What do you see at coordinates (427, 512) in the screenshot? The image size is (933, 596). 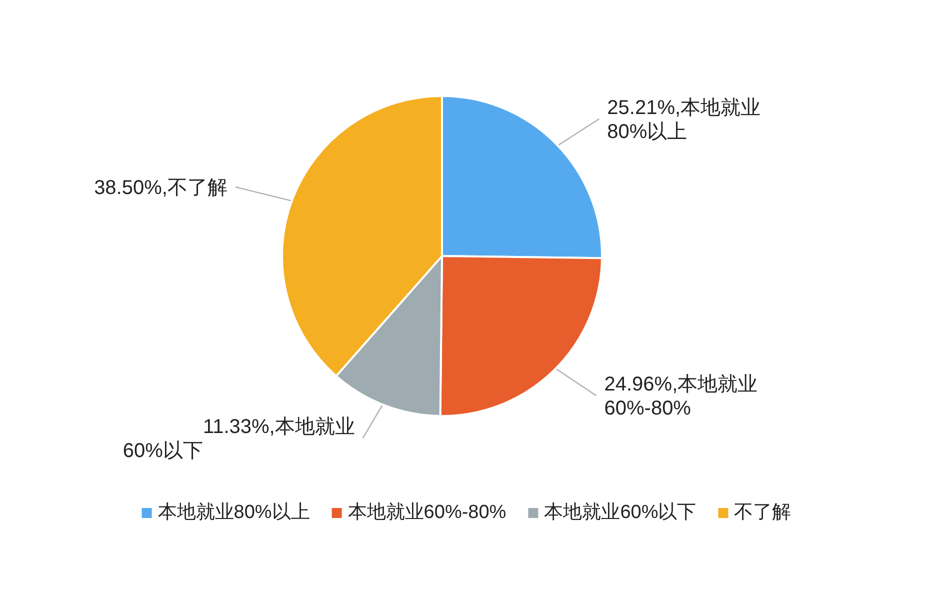 I see `legend-label: 本地就业60%-80%` at bounding box center [427, 512].